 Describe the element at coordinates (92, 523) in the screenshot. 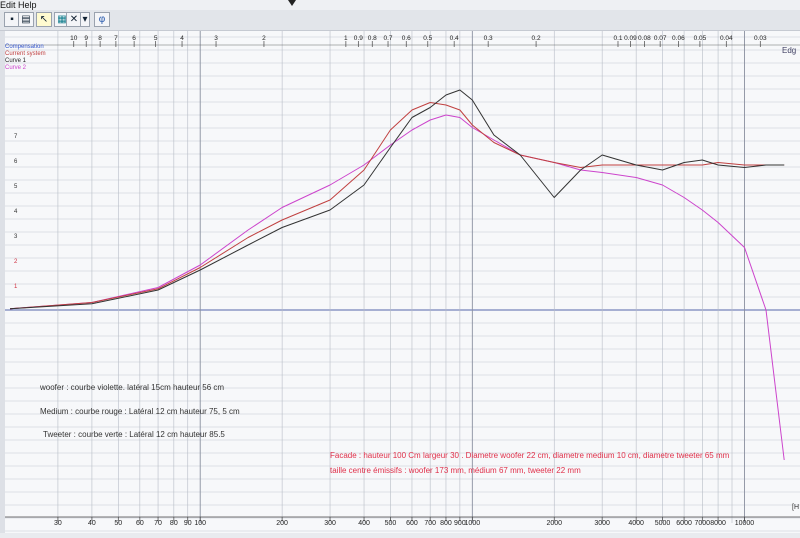

I see `x-tick-label: 40` at that location.